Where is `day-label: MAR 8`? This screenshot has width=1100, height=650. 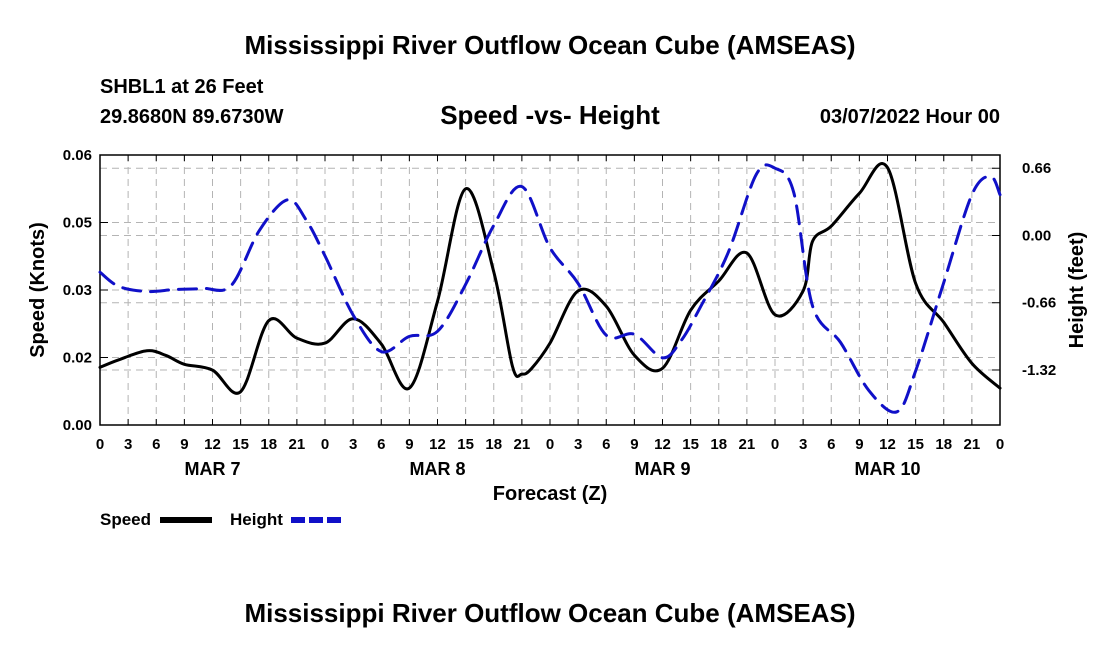
day-label: MAR 8 is located at coordinates (437, 469).